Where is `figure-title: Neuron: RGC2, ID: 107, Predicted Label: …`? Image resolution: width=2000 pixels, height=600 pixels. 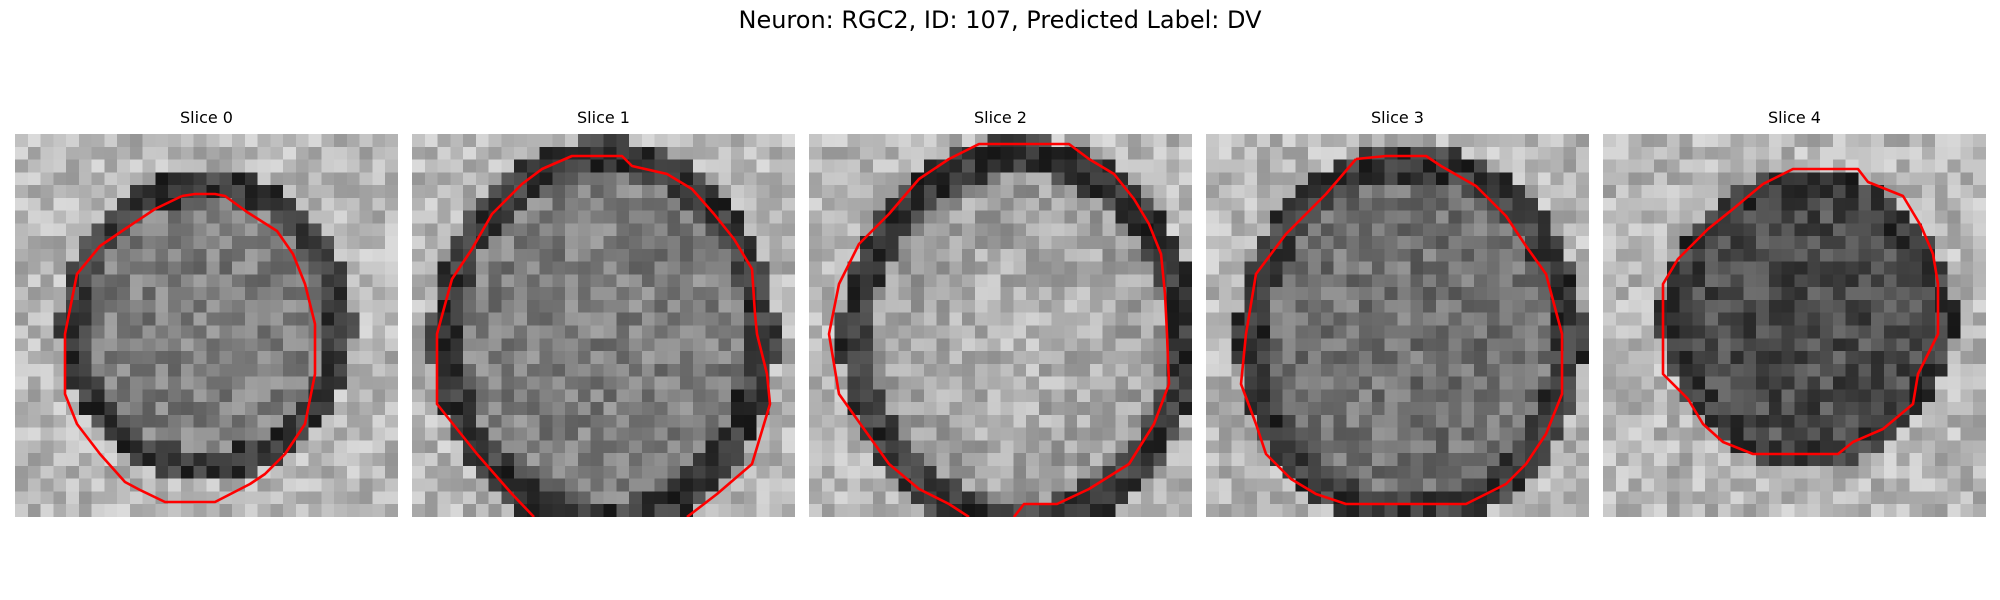 figure-title: Neuron: RGC2, ID: 107, Predicted Label: … is located at coordinates (1000, 20).